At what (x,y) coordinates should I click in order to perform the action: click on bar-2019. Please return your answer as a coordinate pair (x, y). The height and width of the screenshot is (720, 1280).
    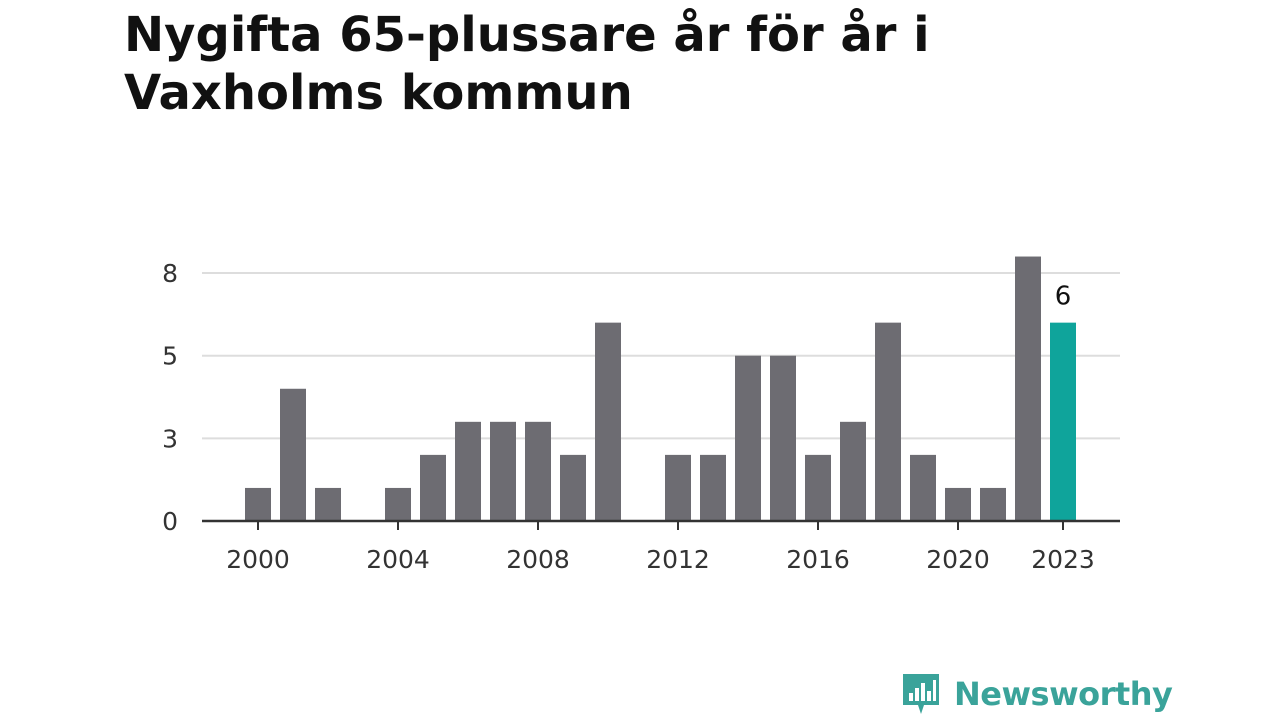
    Looking at the image, I should click on (923, 487).